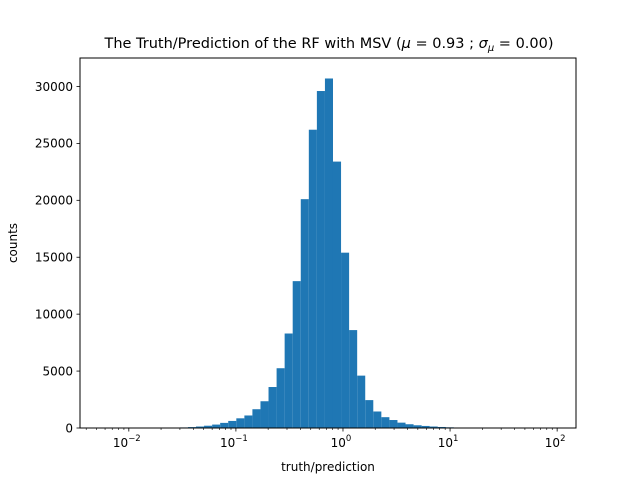 The image size is (640, 480). What do you see at coordinates (54, 144) in the screenshot?
I see `y-tick-label: 25000` at bounding box center [54, 144].